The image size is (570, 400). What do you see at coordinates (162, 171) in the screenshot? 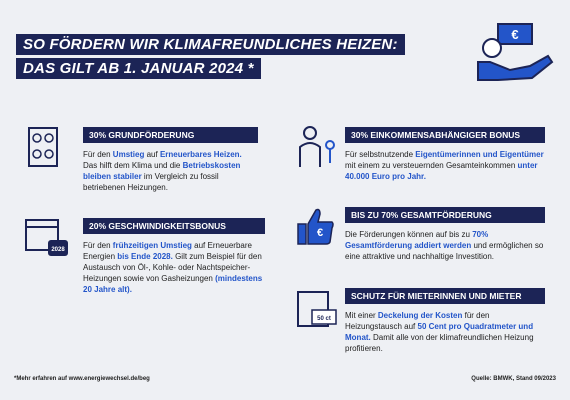
I see `highlight-text: Betriebskosten bleiben stabiler` at bounding box center [162, 171].